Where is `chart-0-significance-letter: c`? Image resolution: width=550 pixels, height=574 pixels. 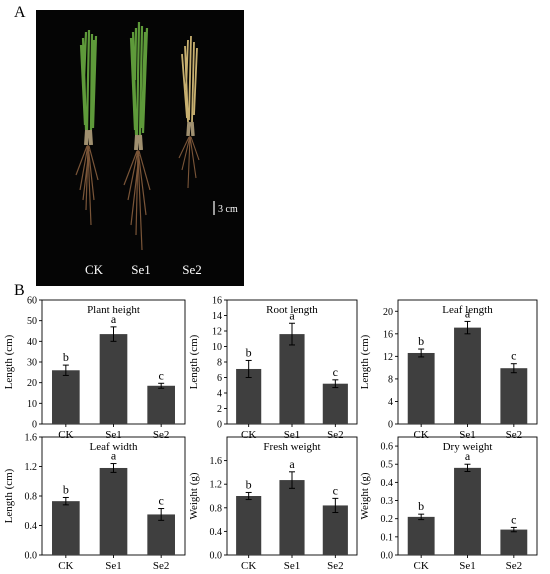 chart-0-significance-letter: c is located at coordinates (161, 375).